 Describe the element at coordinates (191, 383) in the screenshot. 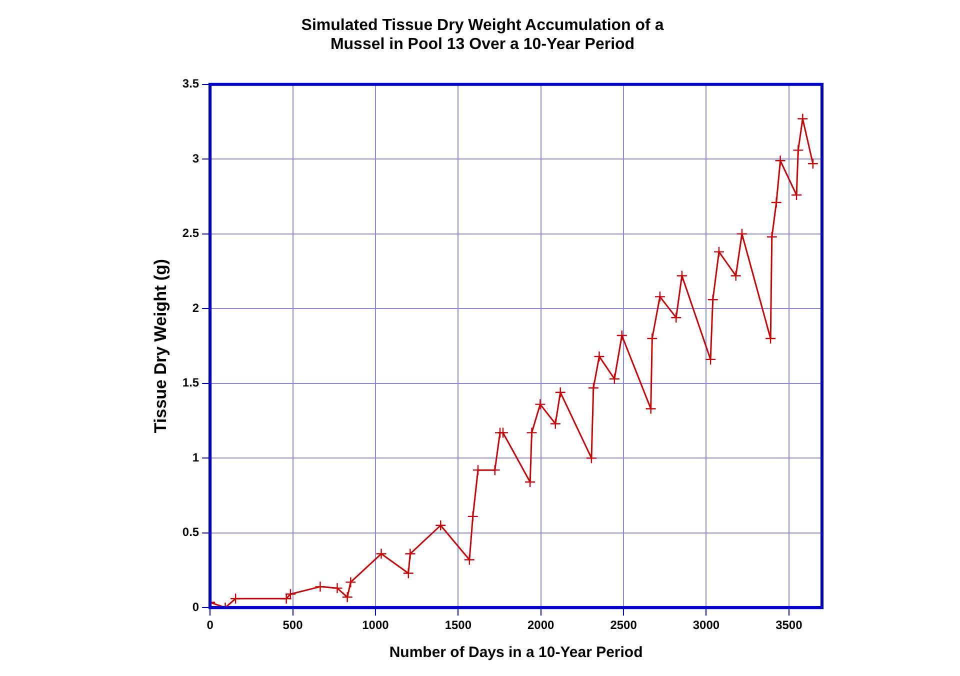

I see `y-tick-label: 1.5` at that location.